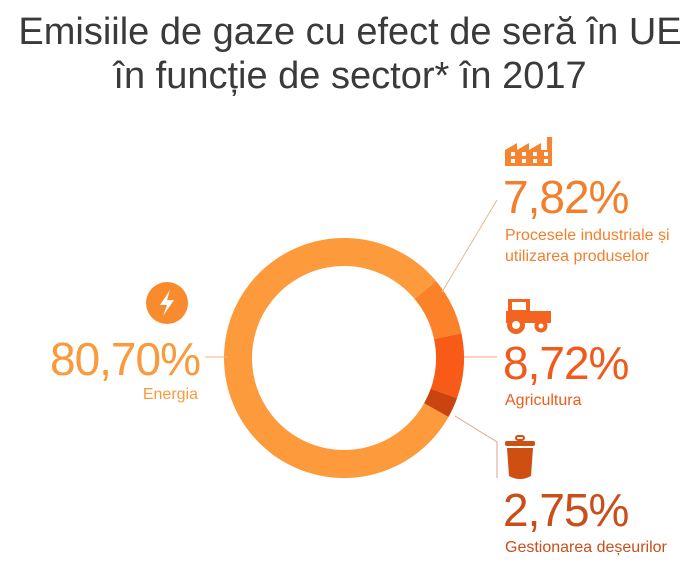 This screenshot has height=574, width=700. Describe the element at coordinates (586, 547) in the screenshot. I see `waste-name-label: Gestionarea deșeurilor` at that location.